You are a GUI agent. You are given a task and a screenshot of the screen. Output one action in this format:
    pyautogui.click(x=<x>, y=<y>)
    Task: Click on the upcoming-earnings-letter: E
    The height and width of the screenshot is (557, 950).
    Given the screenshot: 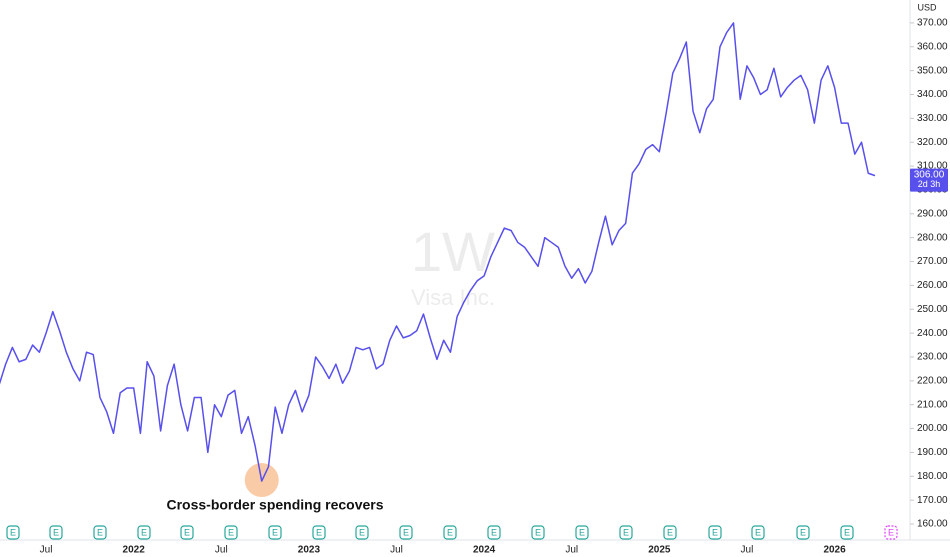 What is the action you would take?
    pyautogui.click(x=891, y=532)
    